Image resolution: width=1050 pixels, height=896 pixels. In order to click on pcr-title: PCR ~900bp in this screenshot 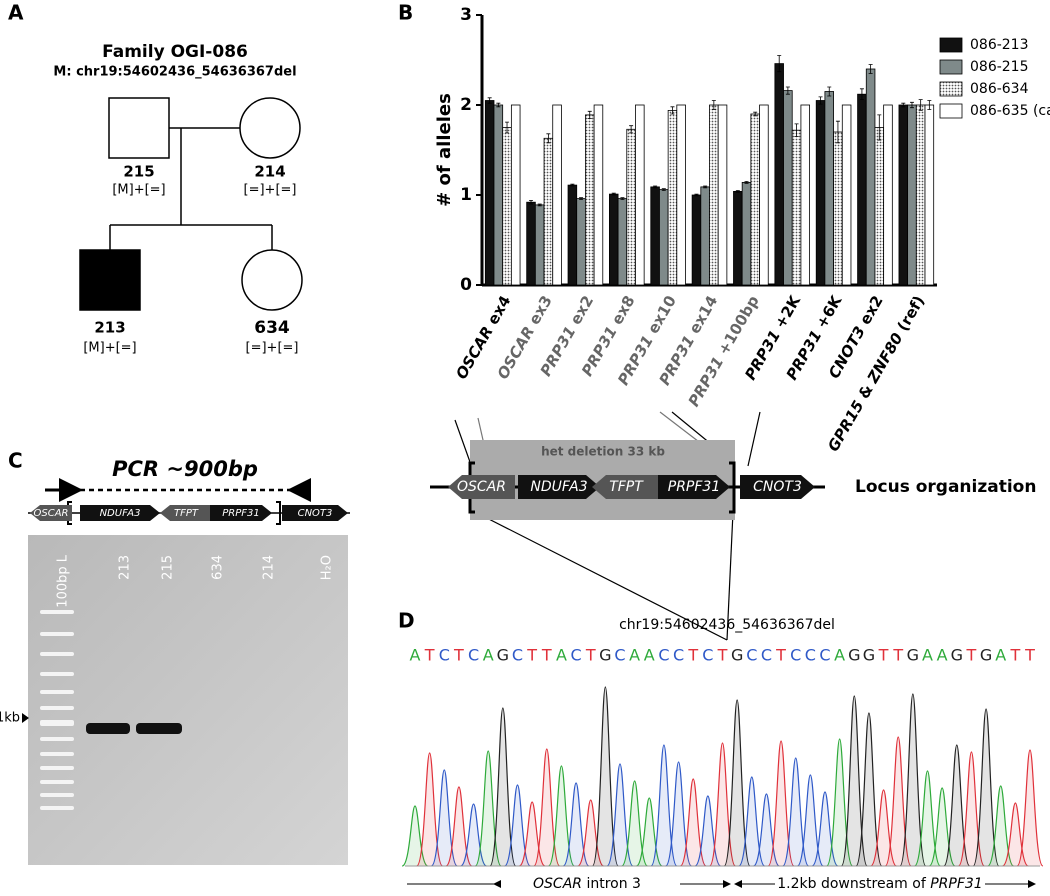, I will do `click(185, 469)`.